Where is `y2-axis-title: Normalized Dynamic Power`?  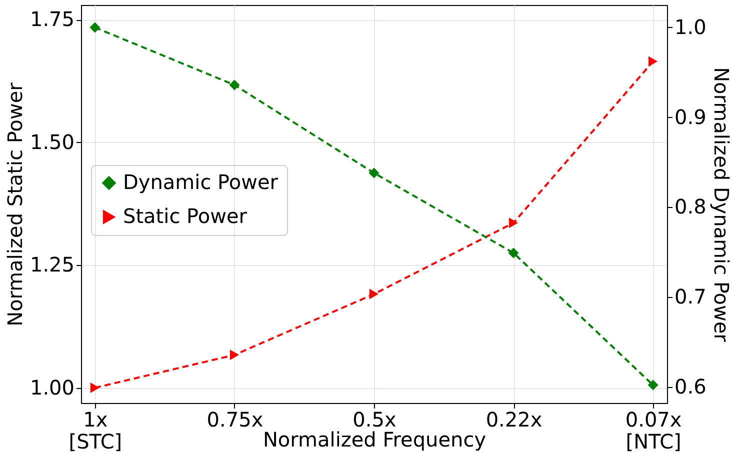 y2-axis-title: Normalized Dynamic Power is located at coordinates (721, 205).